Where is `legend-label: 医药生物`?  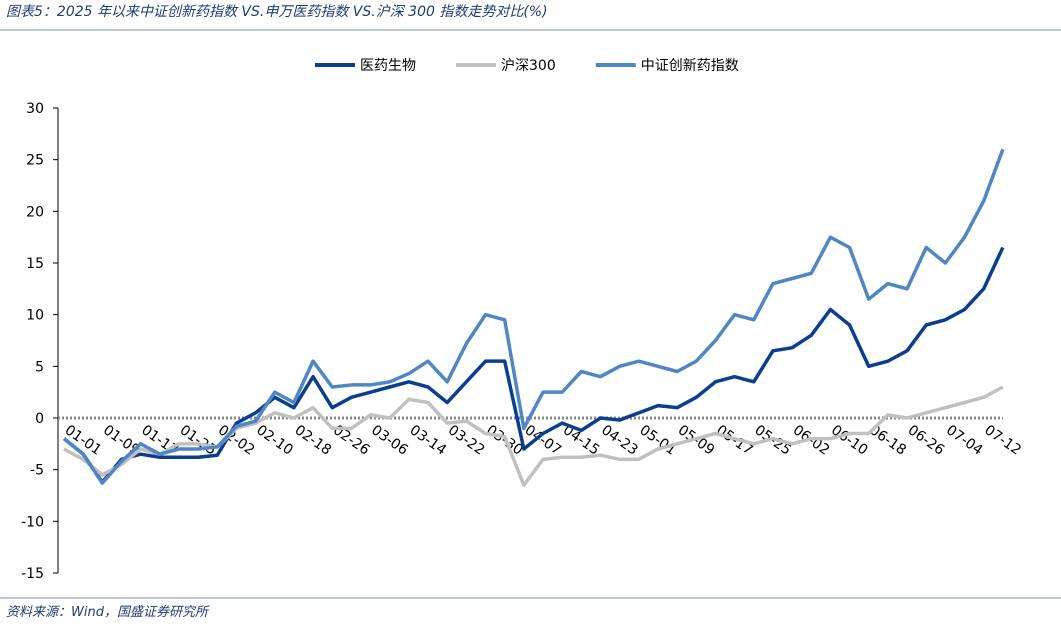
legend-label: 医药生物 is located at coordinates (388, 66).